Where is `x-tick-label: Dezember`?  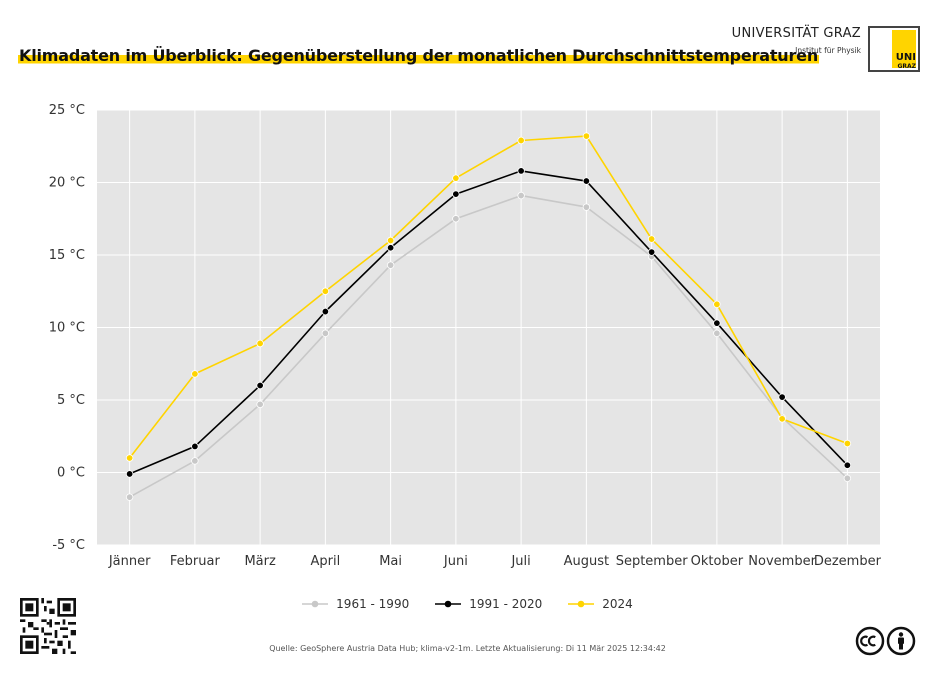
x-tick-label: Dezember is located at coordinates (848, 561).